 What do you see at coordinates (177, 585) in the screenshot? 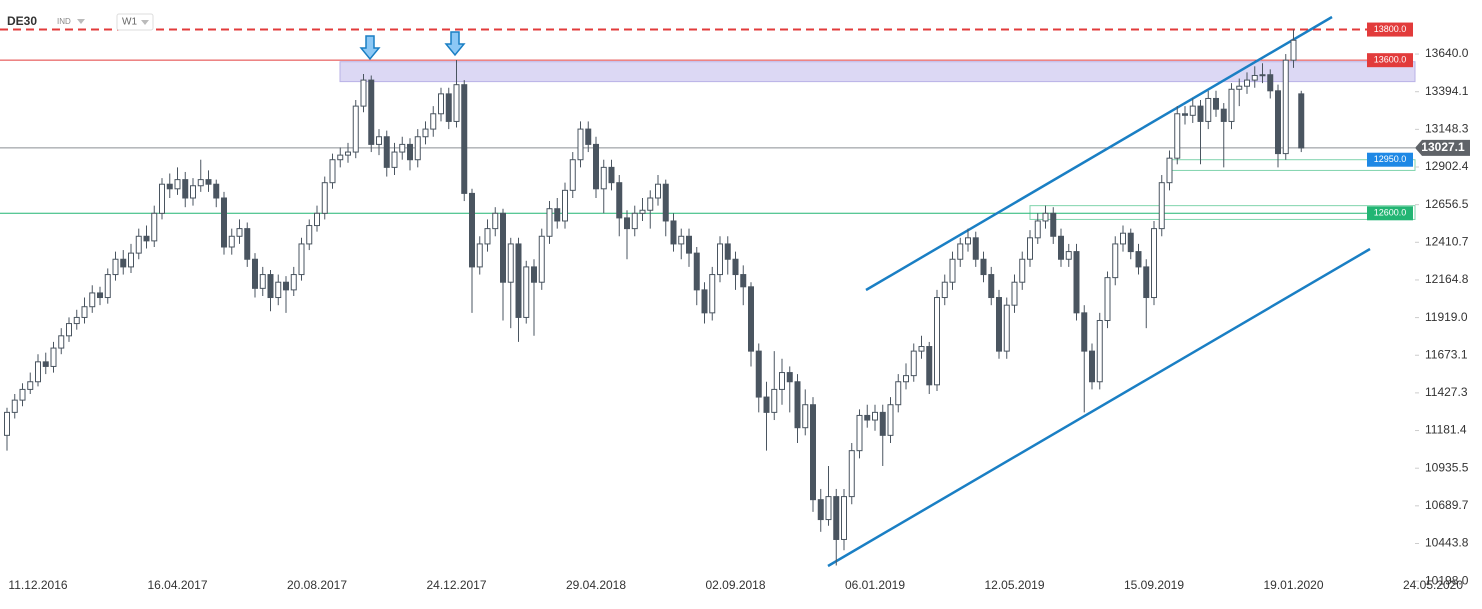
I see `x-tick-label: 16.04.2017` at bounding box center [177, 585].